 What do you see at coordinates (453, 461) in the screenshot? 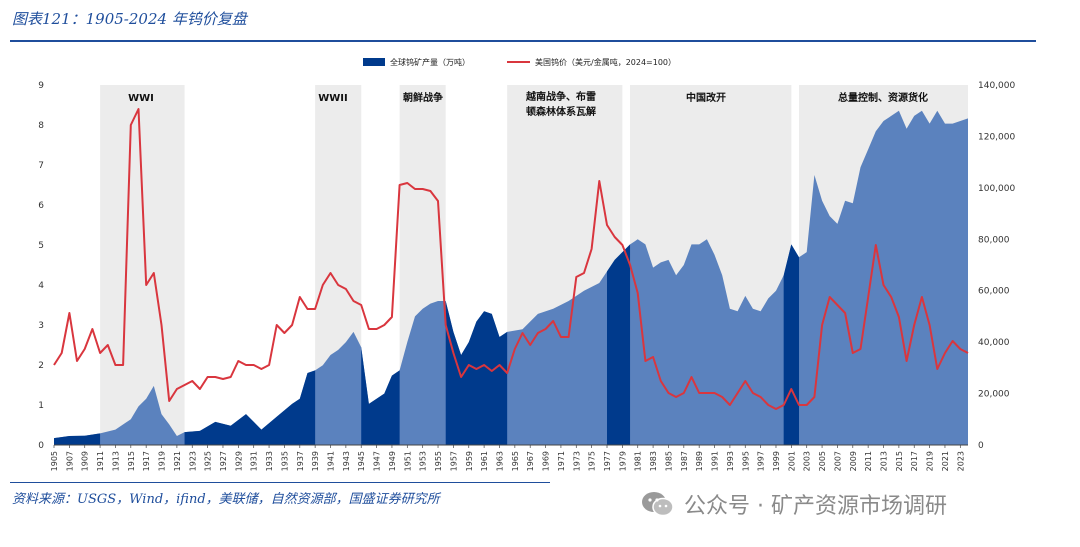
I see `x-tick-label: 1957` at bounding box center [453, 461].